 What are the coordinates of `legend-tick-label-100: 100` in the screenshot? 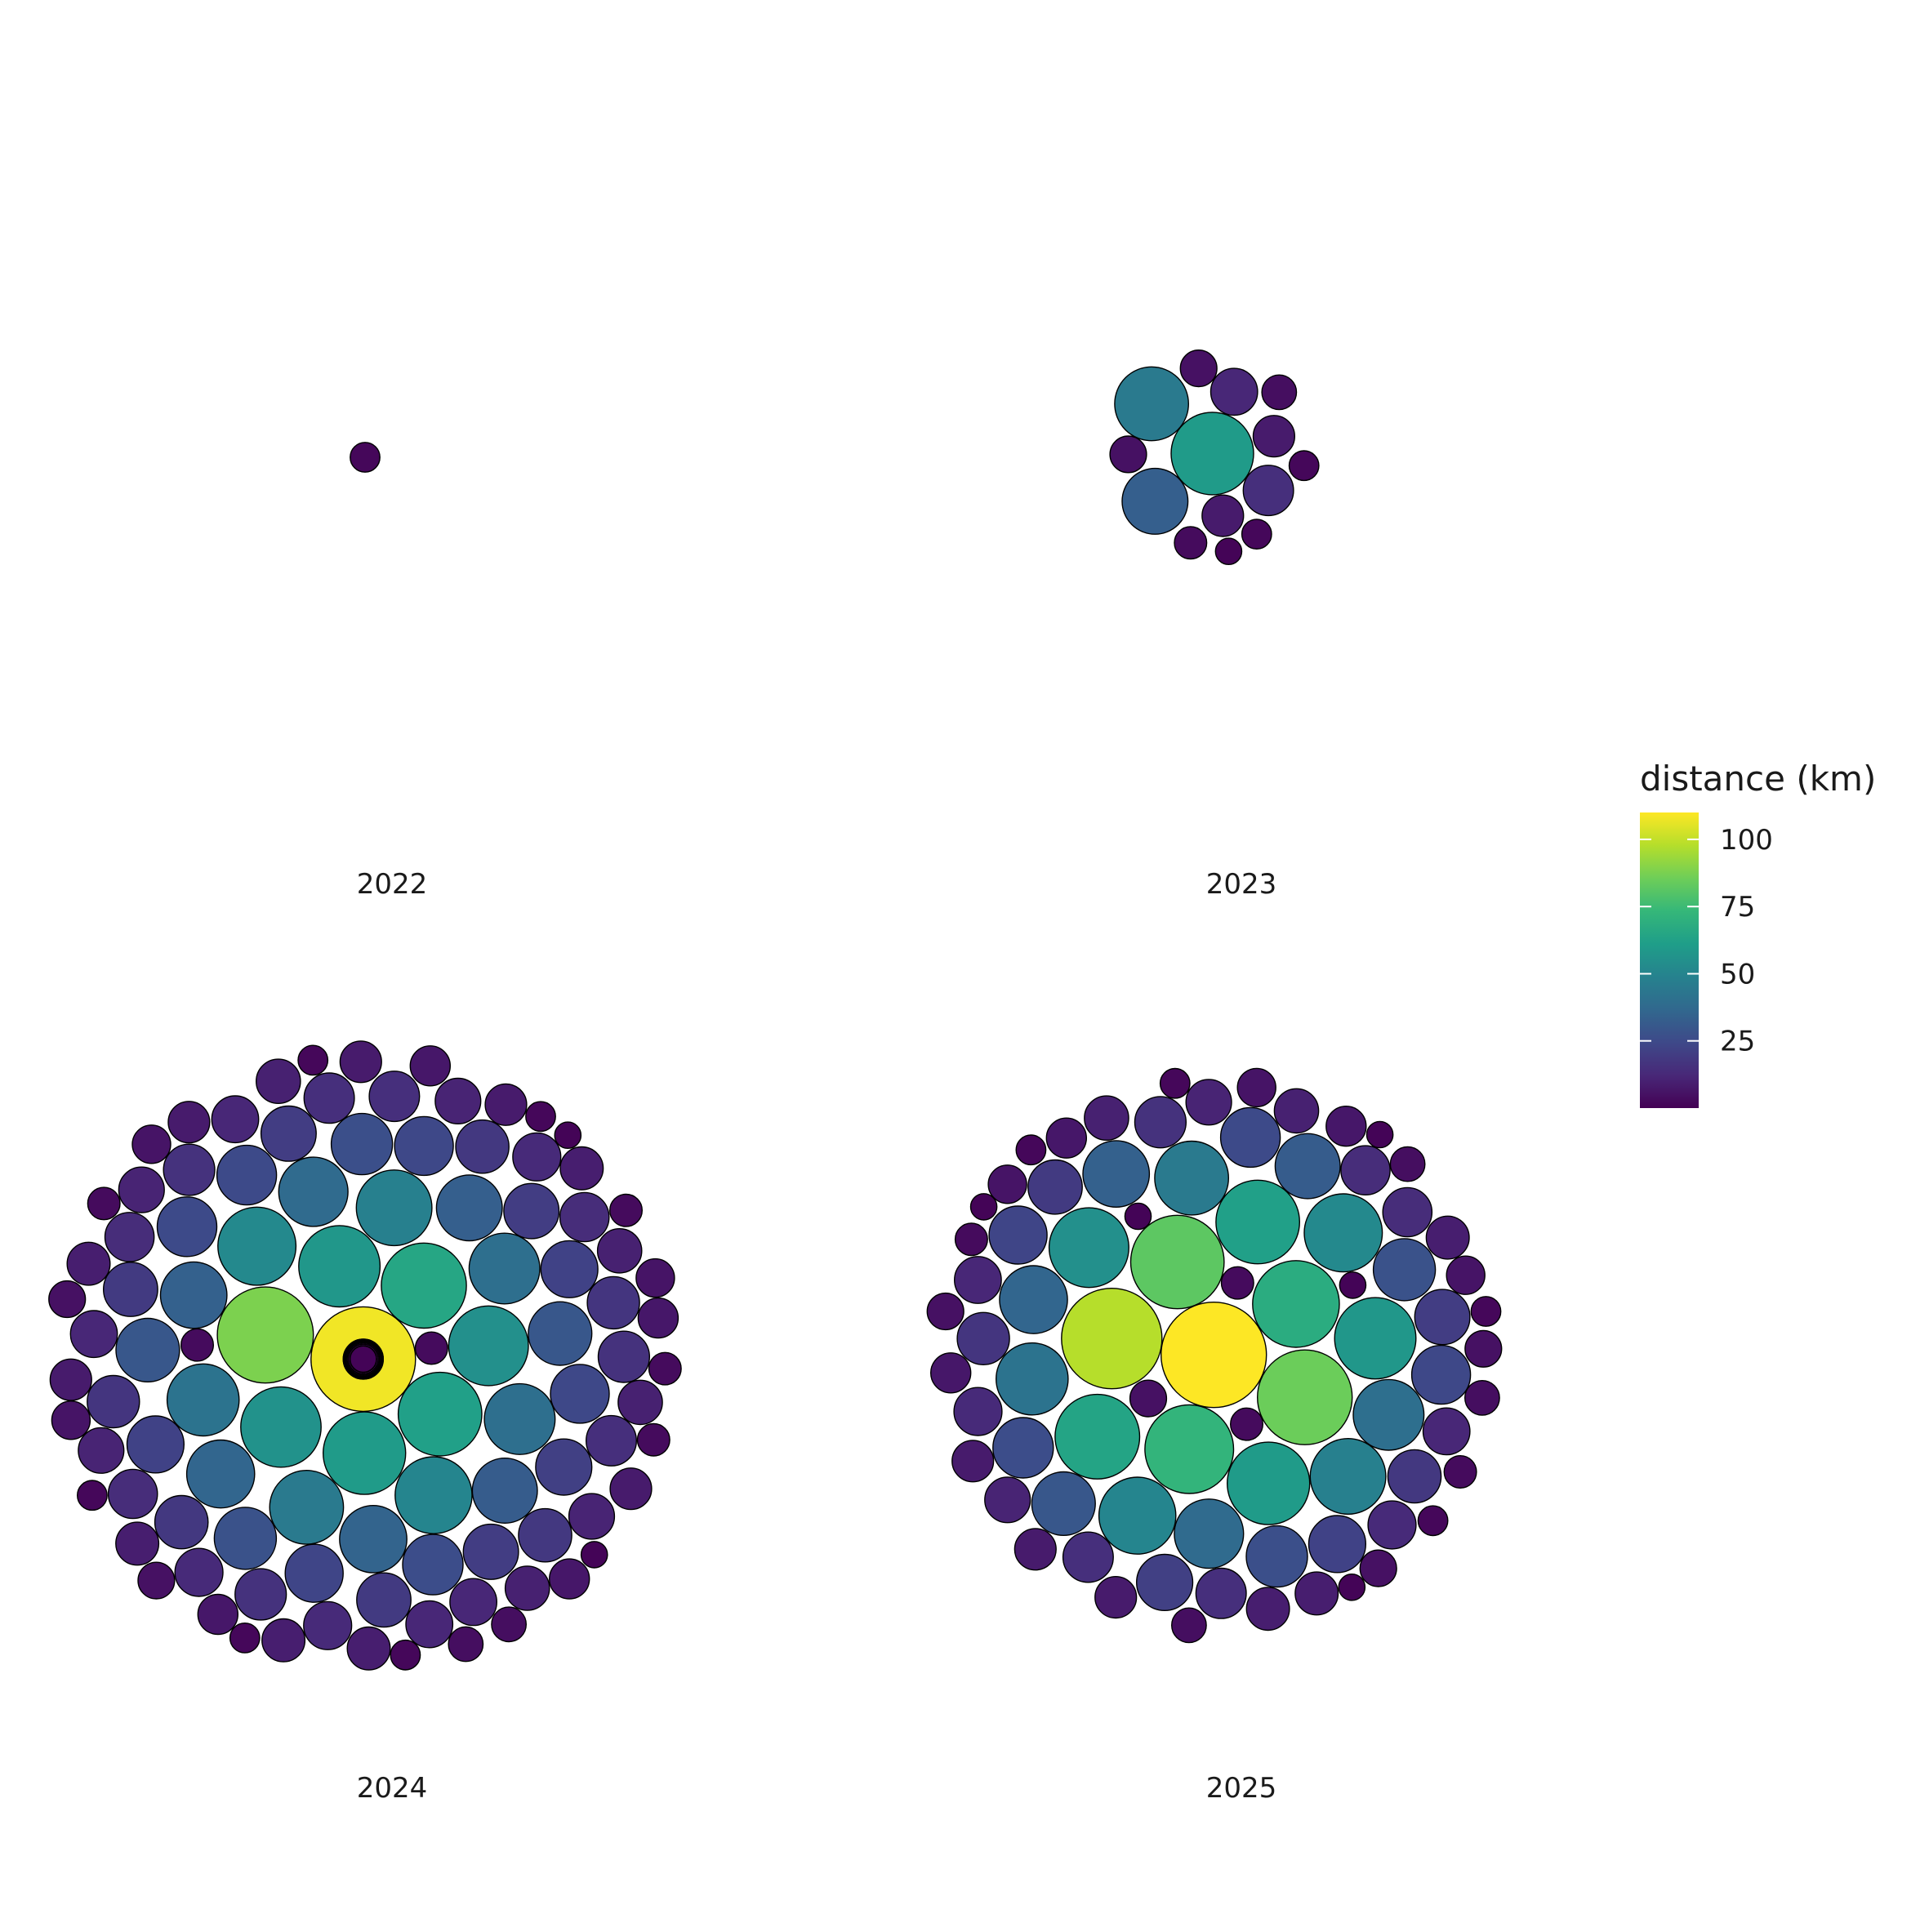 It's located at (1747, 840).